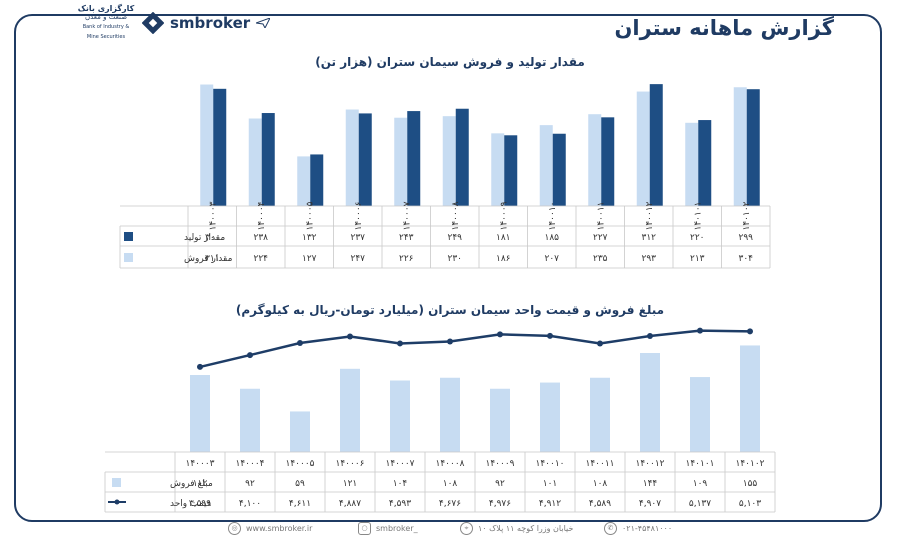 The width and height of the screenshot is (900, 548). What do you see at coordinates (191, 484) in the screenshot?
I see `legend-sales-amount-label: مبلغ فروش` at bounding box center [191, 484].